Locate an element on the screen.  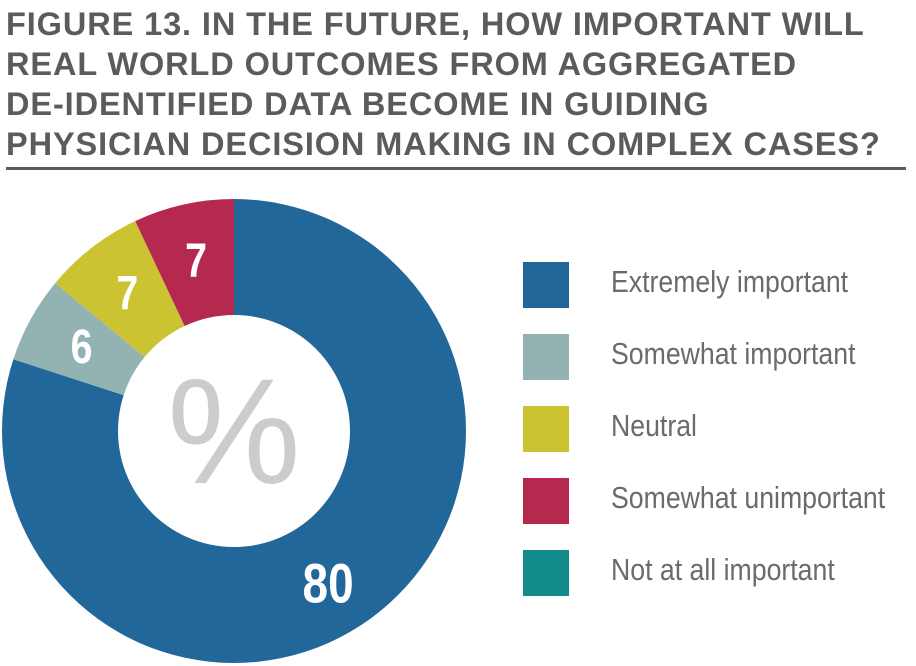
legend-item: Somewhat important is located at coordinates (718, 357).